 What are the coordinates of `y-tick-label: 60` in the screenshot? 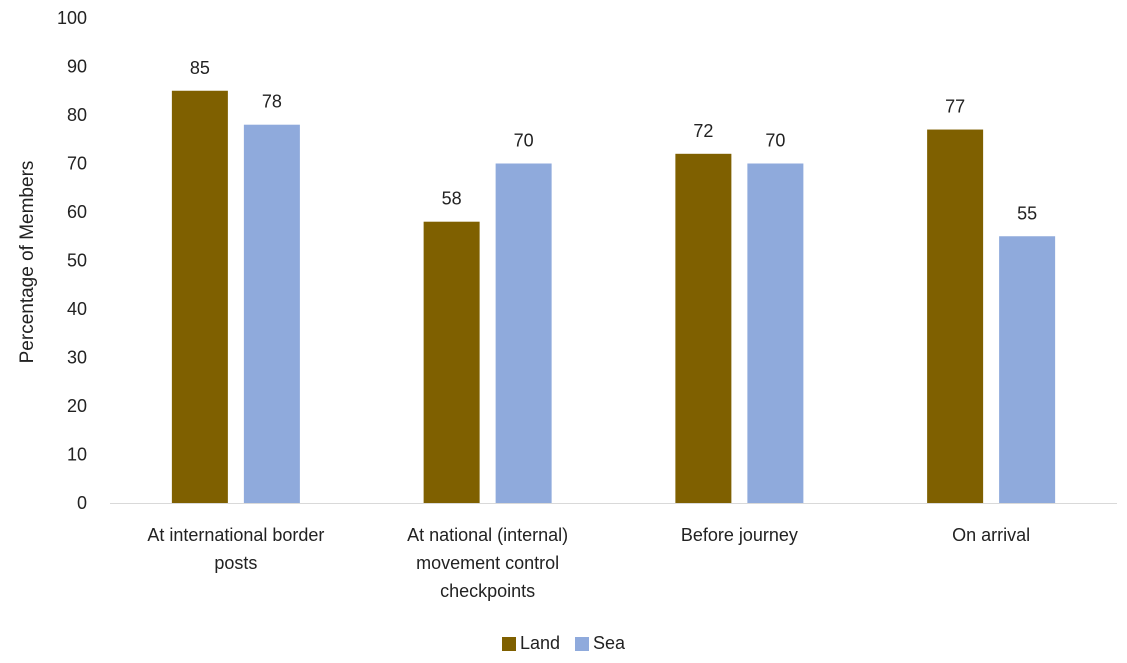 It's located at (77, 212).